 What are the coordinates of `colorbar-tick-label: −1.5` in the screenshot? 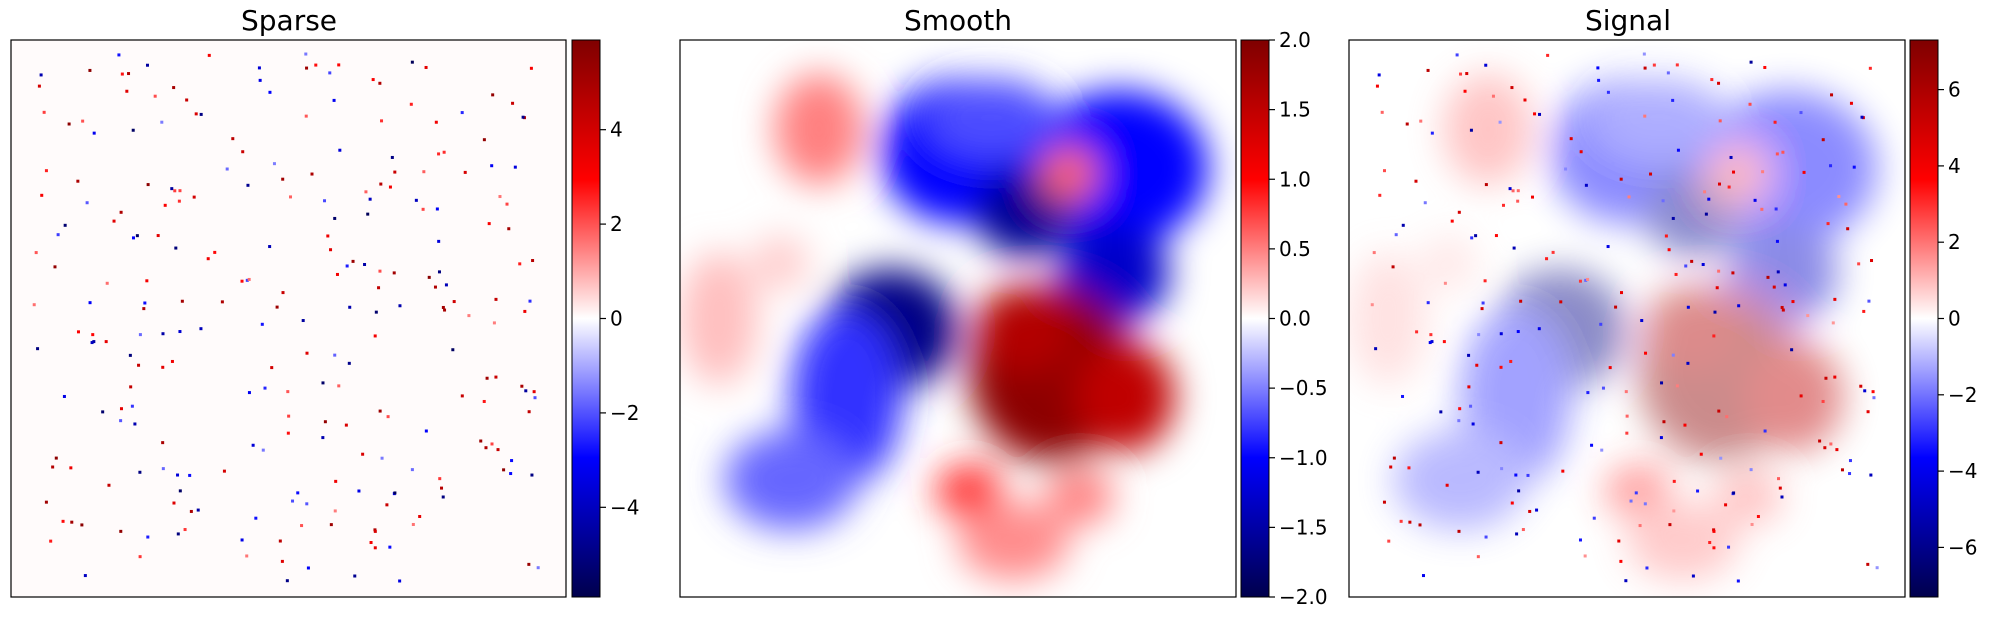 It's located at (1303, 527).